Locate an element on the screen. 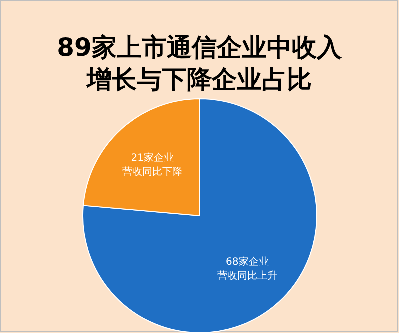 The width and height of the screenshot is (399, 333). chart-title: 89家上市通信企业中收入增长与下降企业占比 is located at coordinates (200, 63).